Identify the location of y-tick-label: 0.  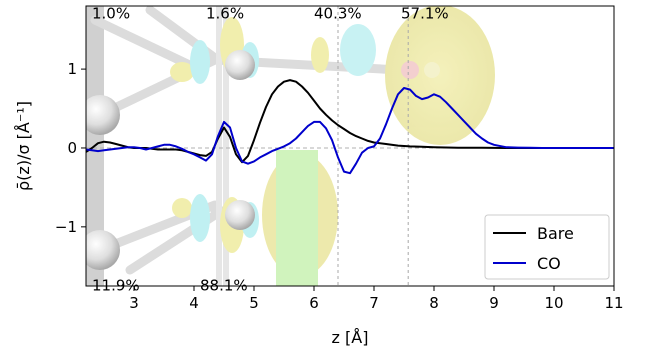
(72, 148).